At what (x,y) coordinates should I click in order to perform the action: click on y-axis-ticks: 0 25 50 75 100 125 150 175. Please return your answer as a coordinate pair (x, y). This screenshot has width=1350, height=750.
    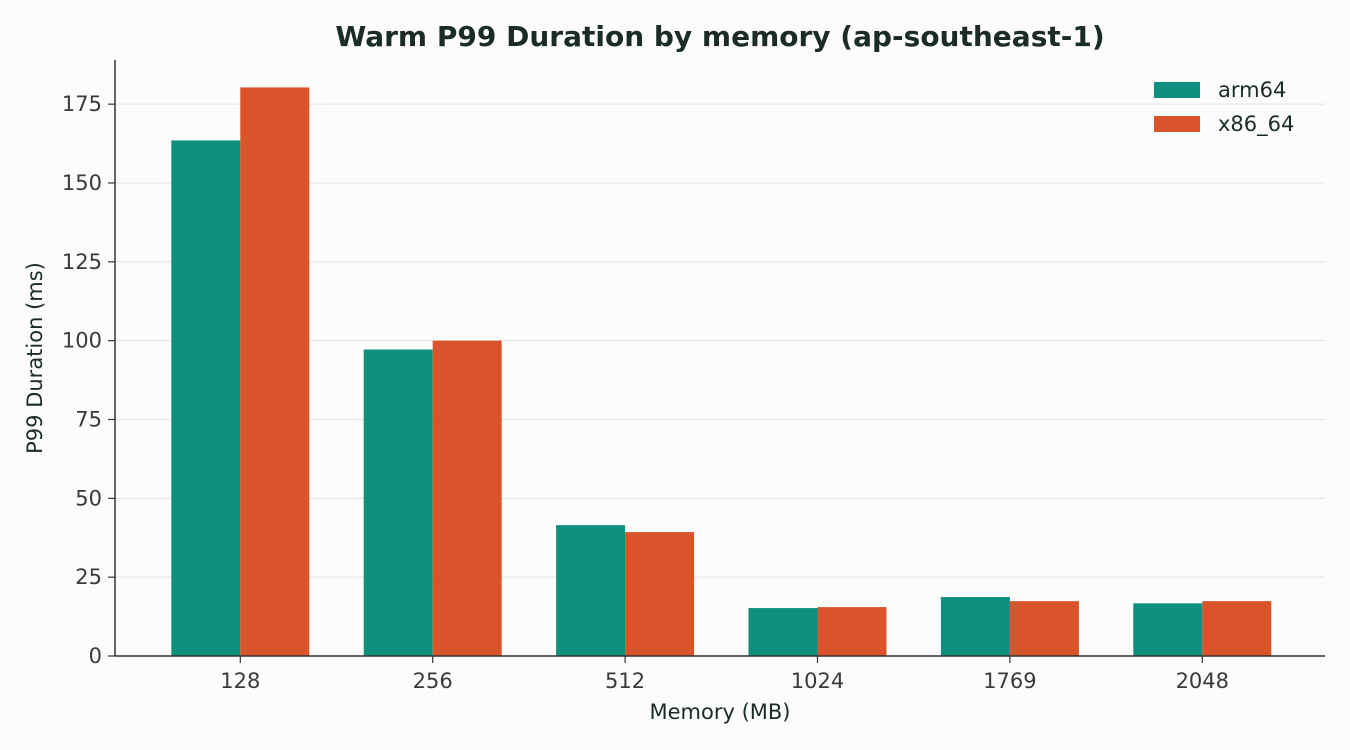
    Looking at the image, I should click on (88, 380).